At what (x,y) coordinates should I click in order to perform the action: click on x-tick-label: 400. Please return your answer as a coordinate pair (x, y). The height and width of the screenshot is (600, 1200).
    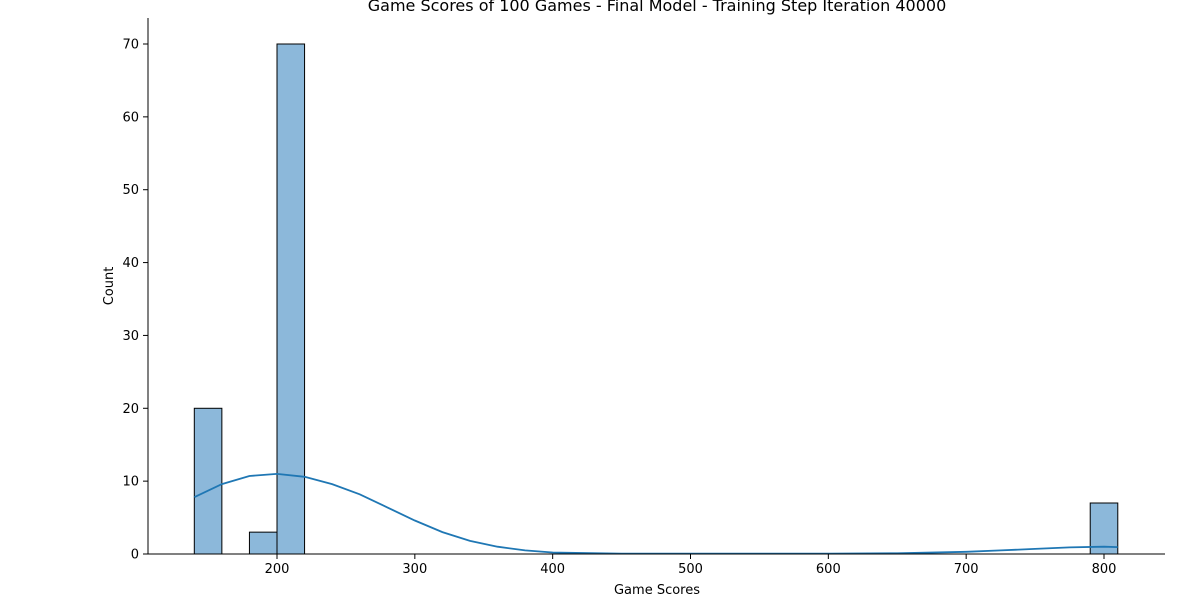
    Looking at the image, I should click on (552, 569).